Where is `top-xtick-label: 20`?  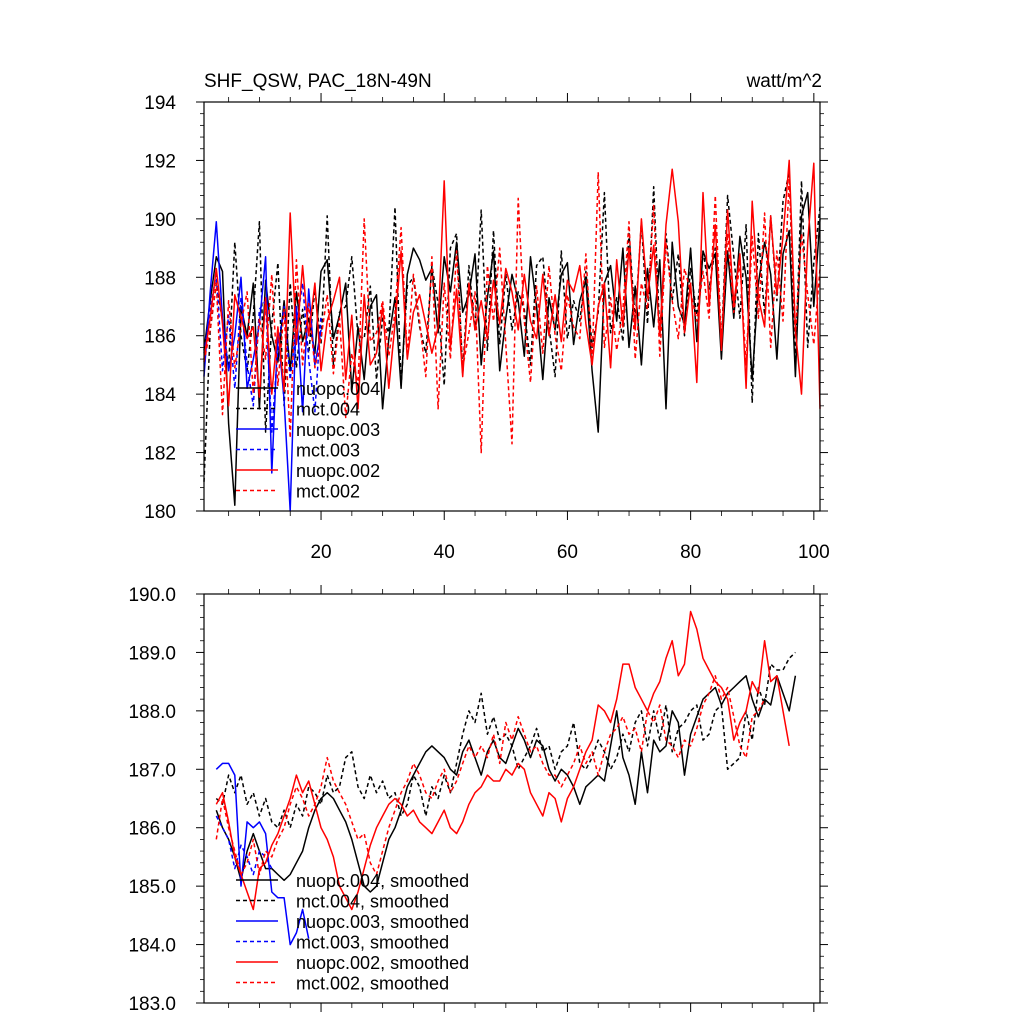 top-xtick-label: 20 is located at coordinates (320, 552).